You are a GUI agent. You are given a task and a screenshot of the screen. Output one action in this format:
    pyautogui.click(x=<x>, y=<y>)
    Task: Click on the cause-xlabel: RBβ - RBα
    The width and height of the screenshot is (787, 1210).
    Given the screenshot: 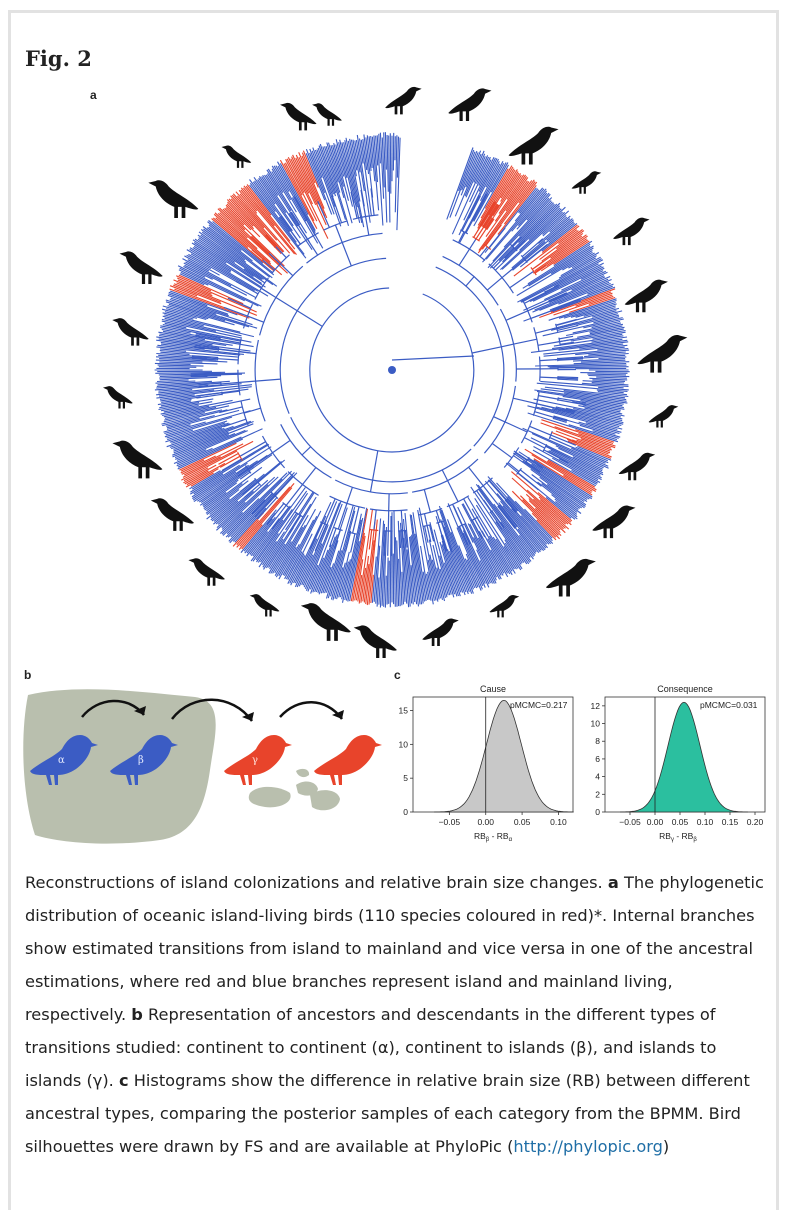 What is the action you would take?
    pyautogui.click(x=493, y=837)
    